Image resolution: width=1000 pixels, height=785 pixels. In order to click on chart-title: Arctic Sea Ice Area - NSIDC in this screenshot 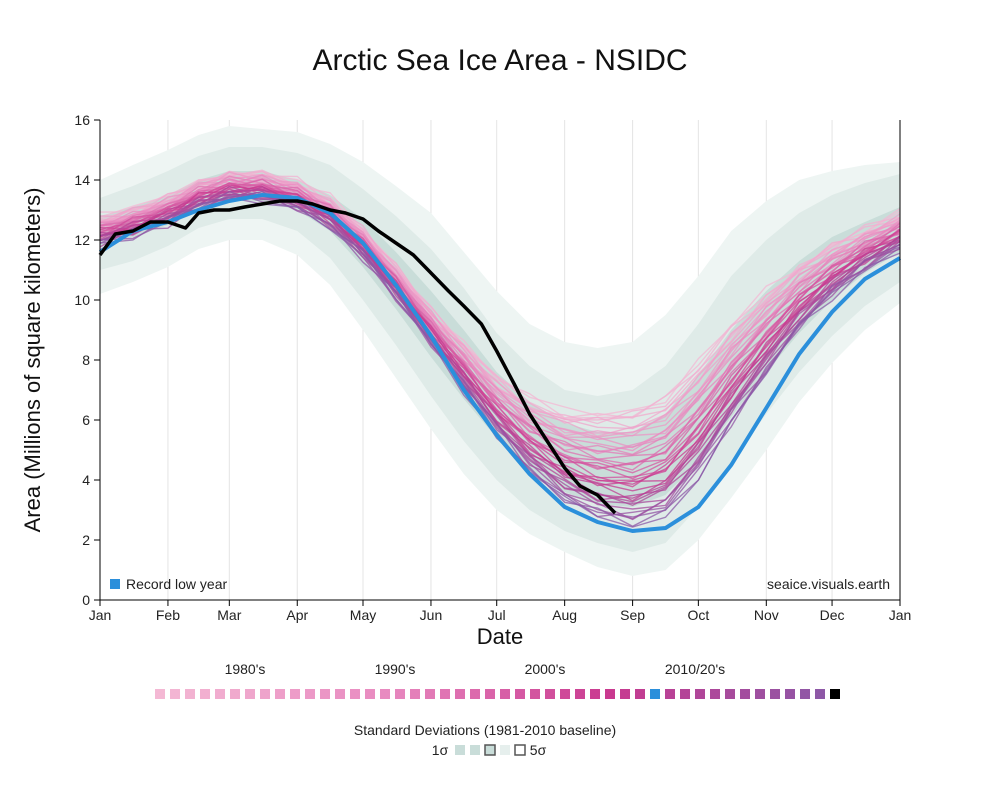, I will do `click(499, 60)`.